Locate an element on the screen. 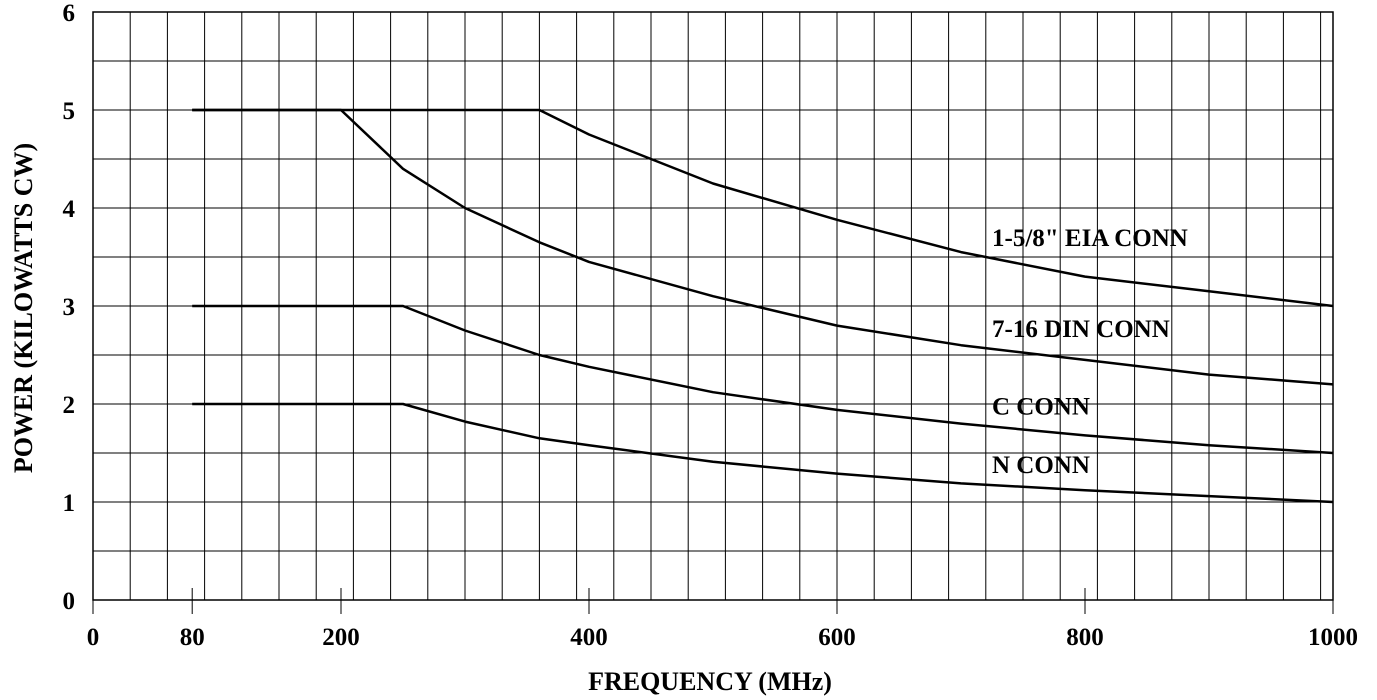 The width and height of the screenshot is (1377, 700). x-tick-label: 1000 is located at coordinates (1333, 637).